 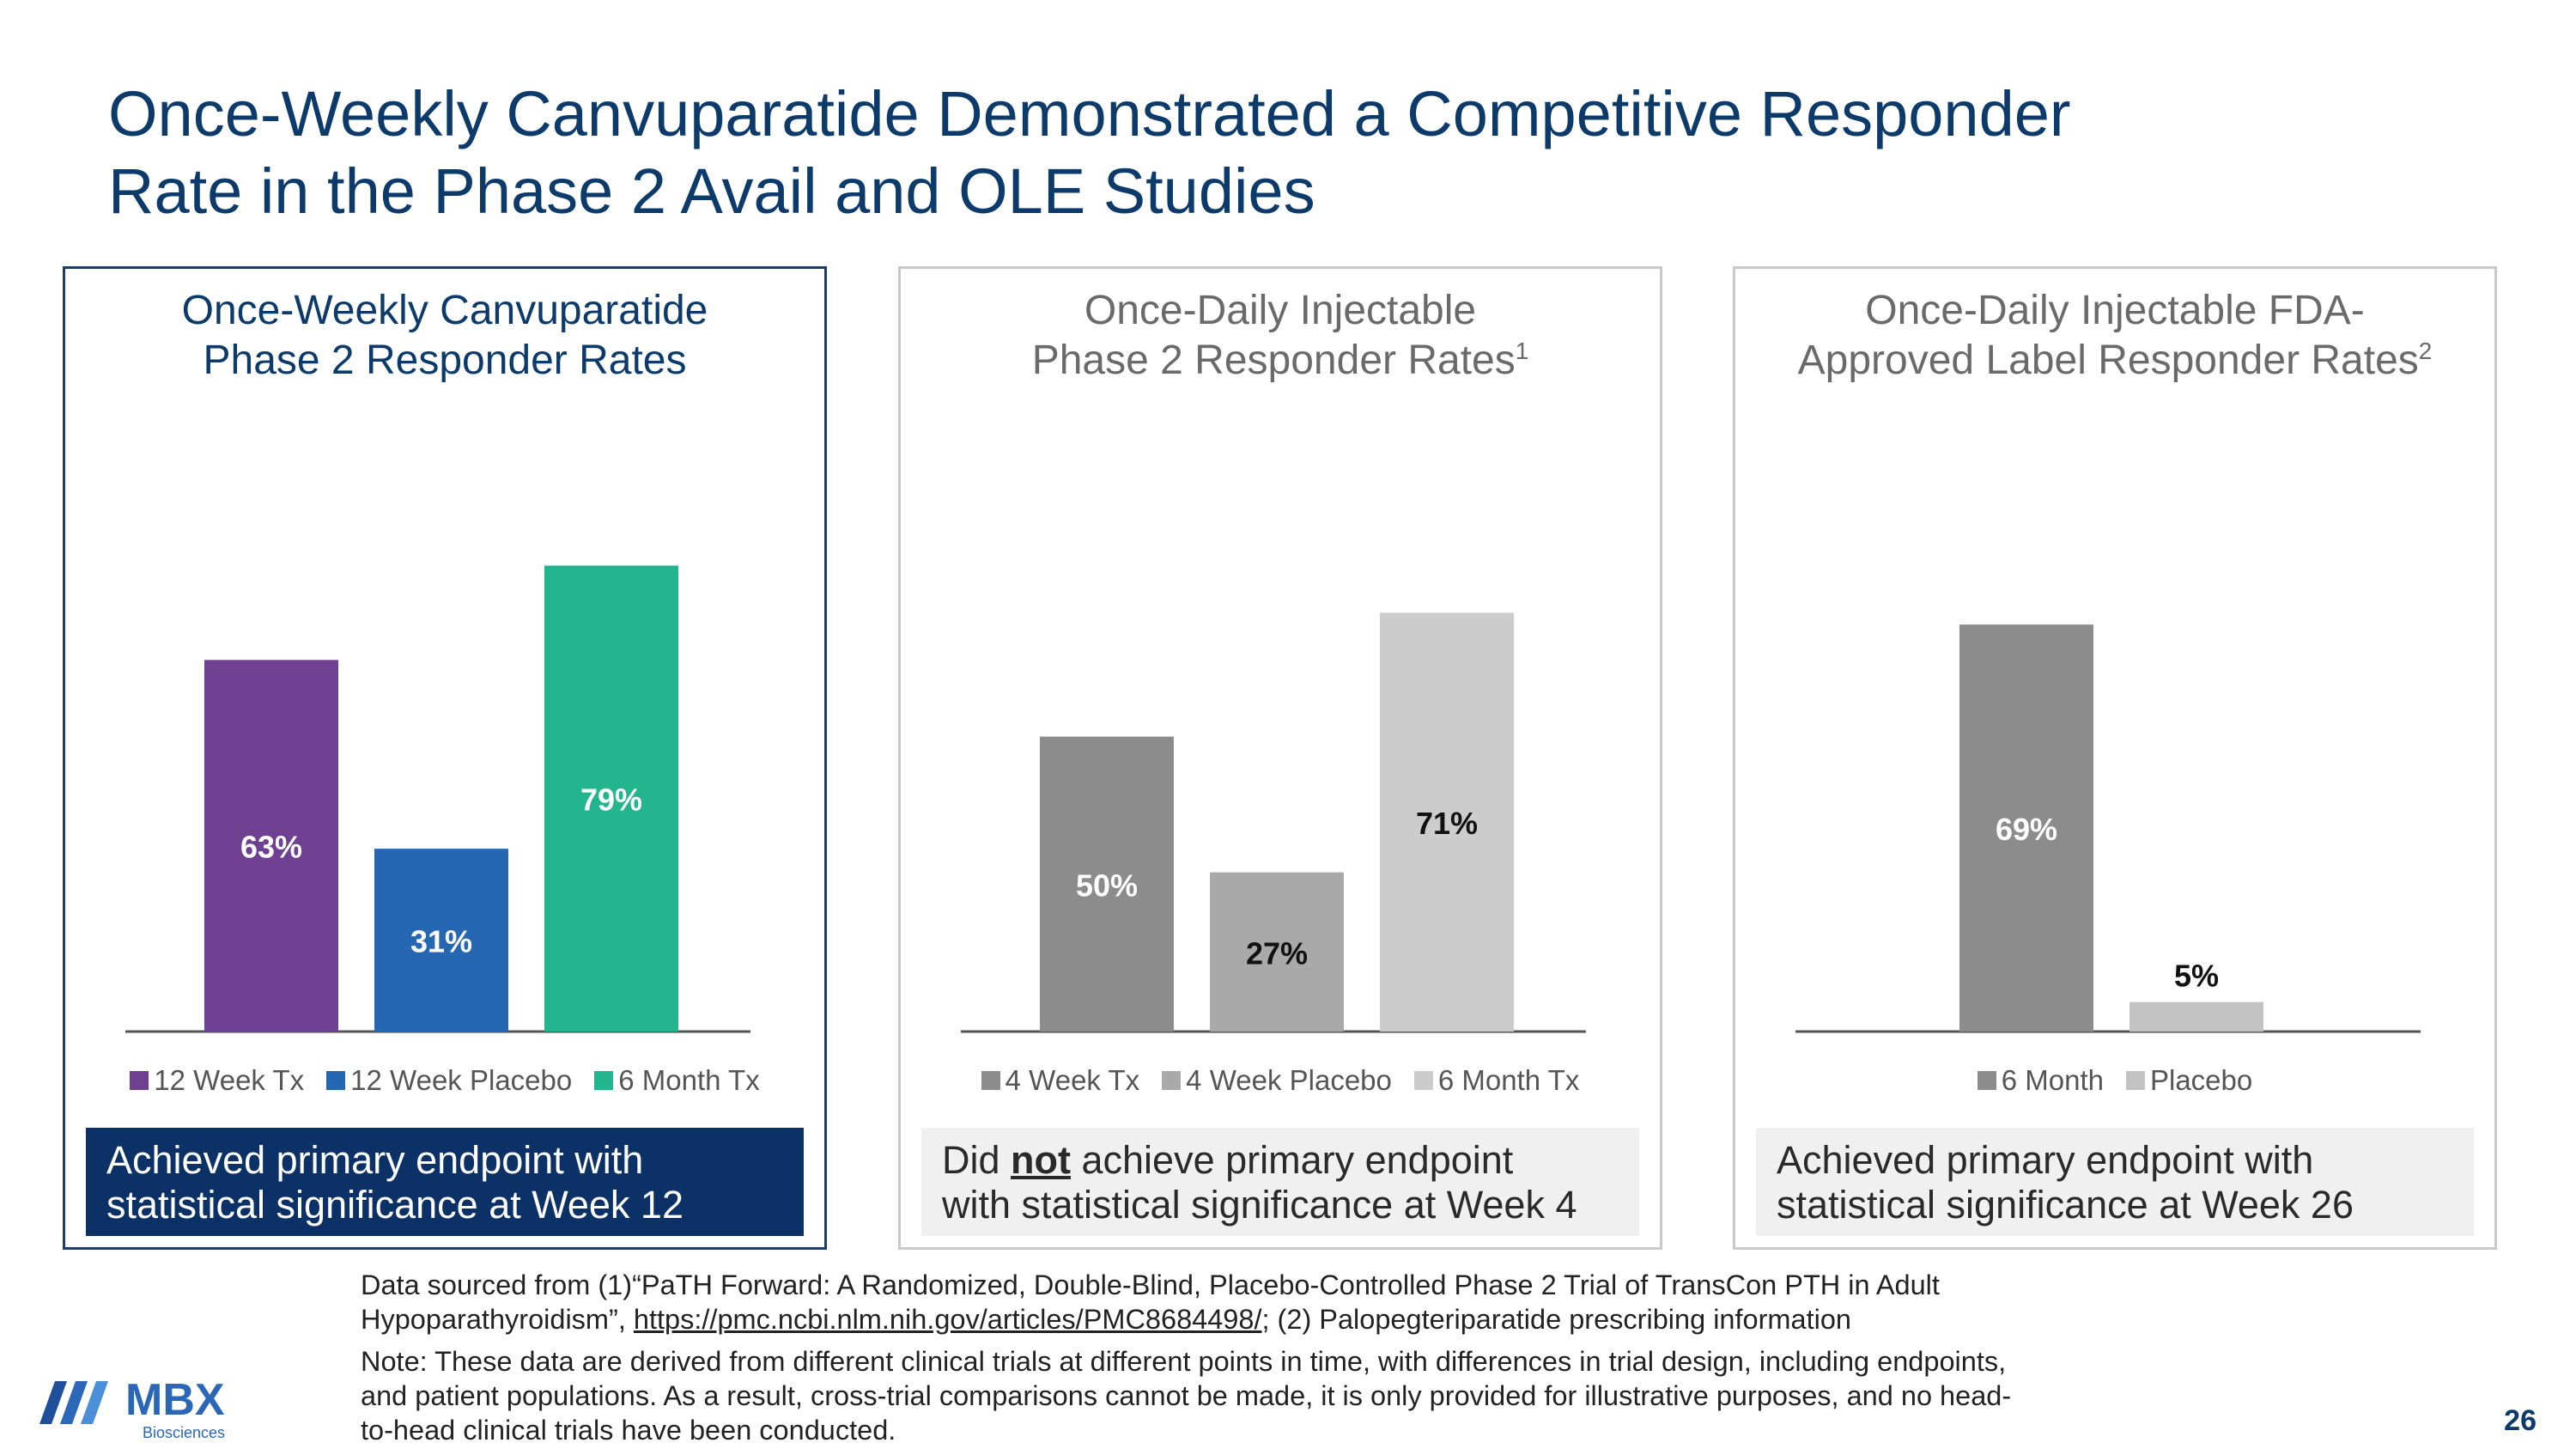 I want to click on data-label-12-week-tx: 63%, so click(x=271, y=847).